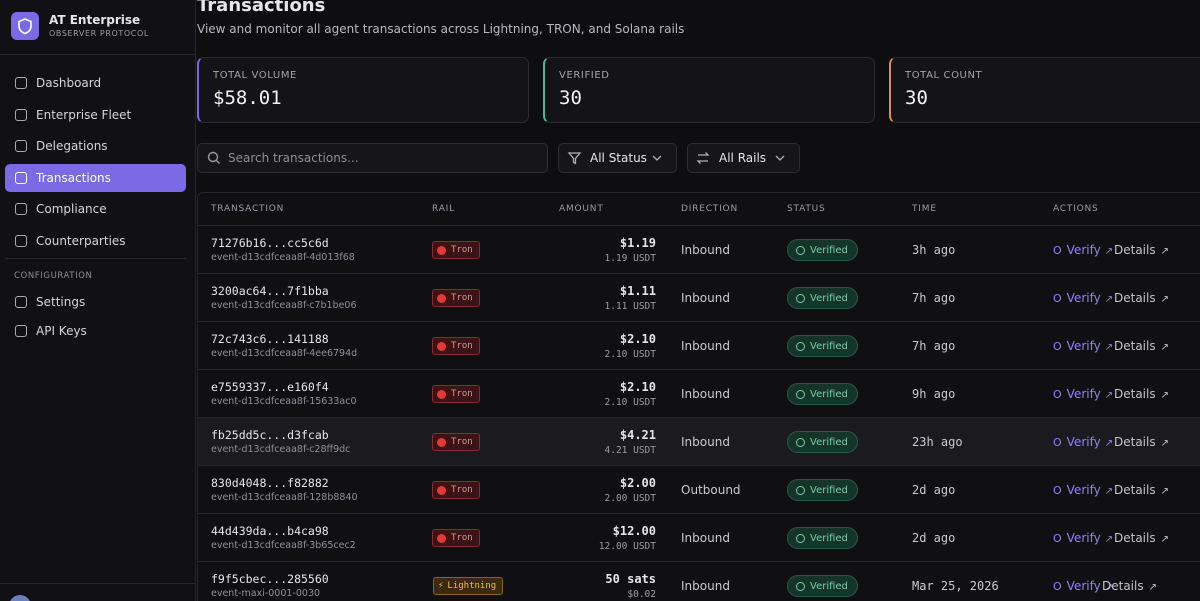  What do you see at coordinates (20, 598) in the screenshot?
I see `user-avatar` at bounding box center [20, 598].